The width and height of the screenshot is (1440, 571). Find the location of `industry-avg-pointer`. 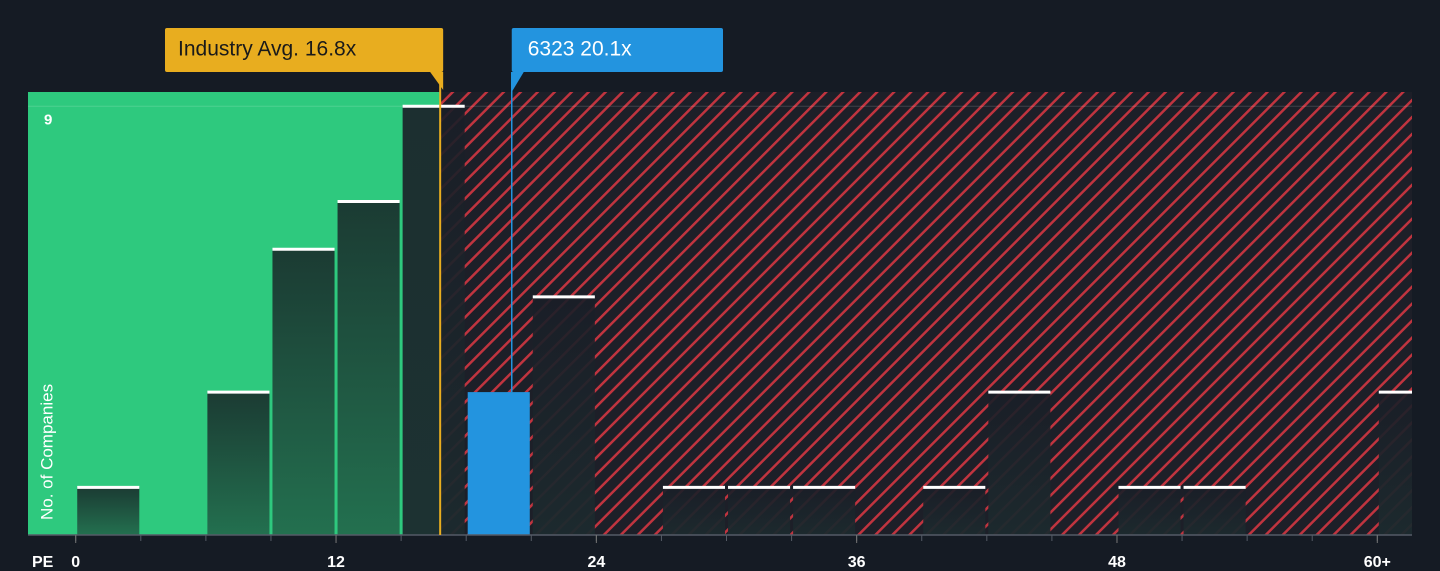

industry-avg-pointer is located at coordinates (437, 81).